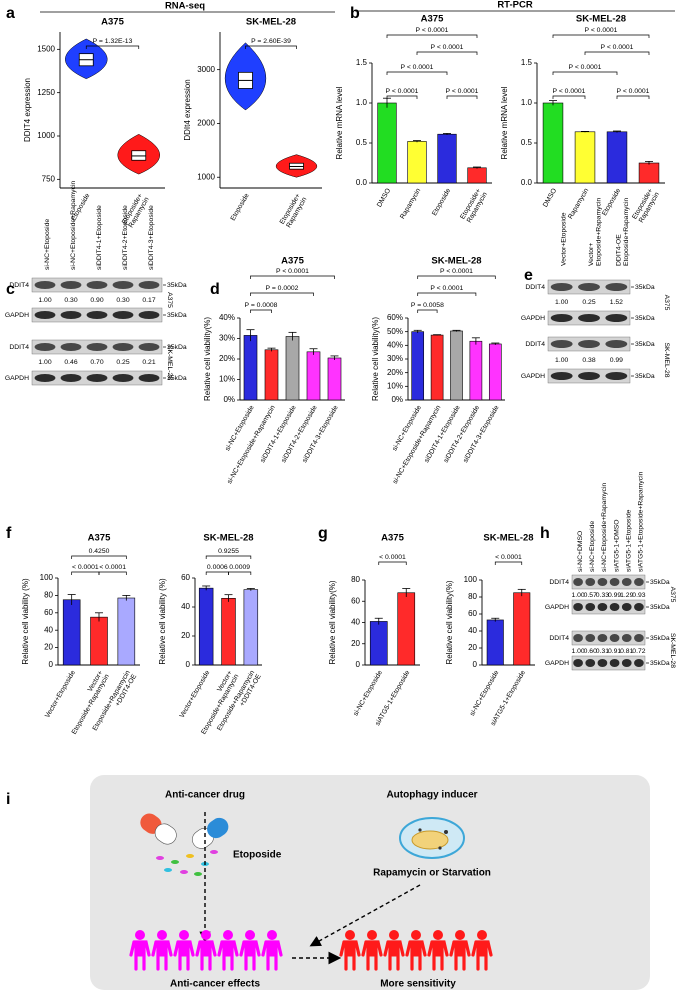 This screenshot has width=678, height=999. Describe the element at coordinates (395, 317) in the screenshot. I see `y-tick-label: 60%` at that location.